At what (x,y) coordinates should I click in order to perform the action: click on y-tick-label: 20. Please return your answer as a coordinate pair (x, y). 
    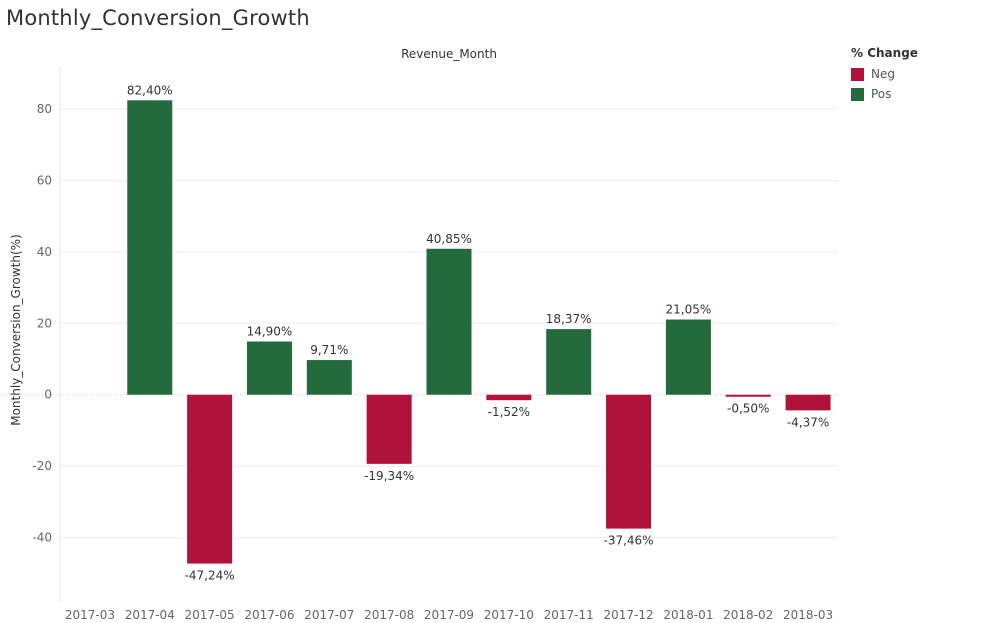
    Looking at the image, I should click on (44, 323).